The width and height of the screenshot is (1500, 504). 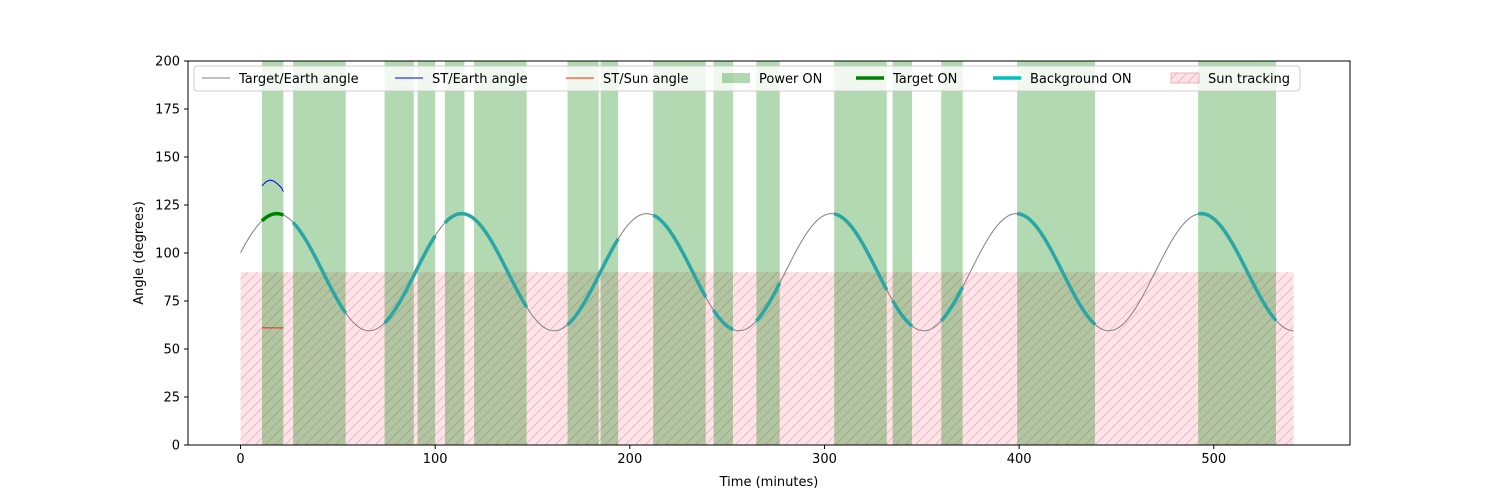 I want to click on st-earth-angle-line, so click(x=272, y=185).